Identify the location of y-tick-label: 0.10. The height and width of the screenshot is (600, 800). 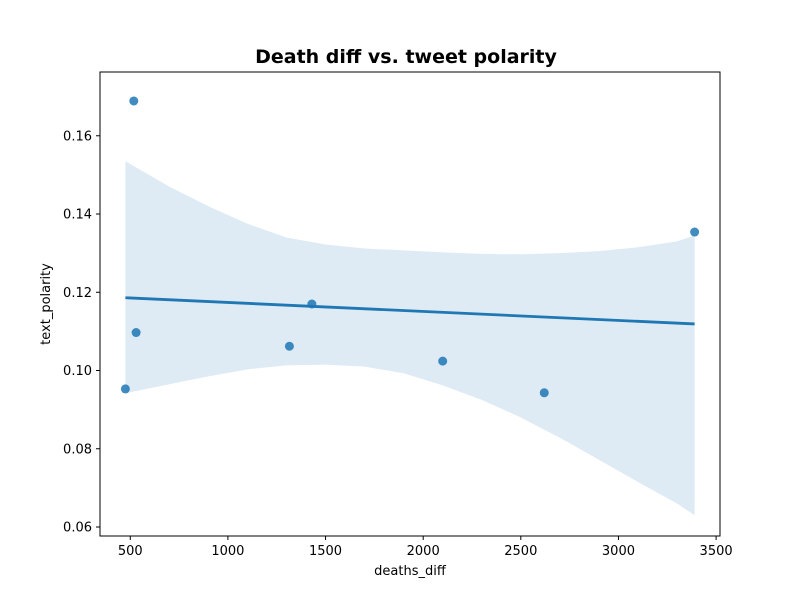
(77, 371).